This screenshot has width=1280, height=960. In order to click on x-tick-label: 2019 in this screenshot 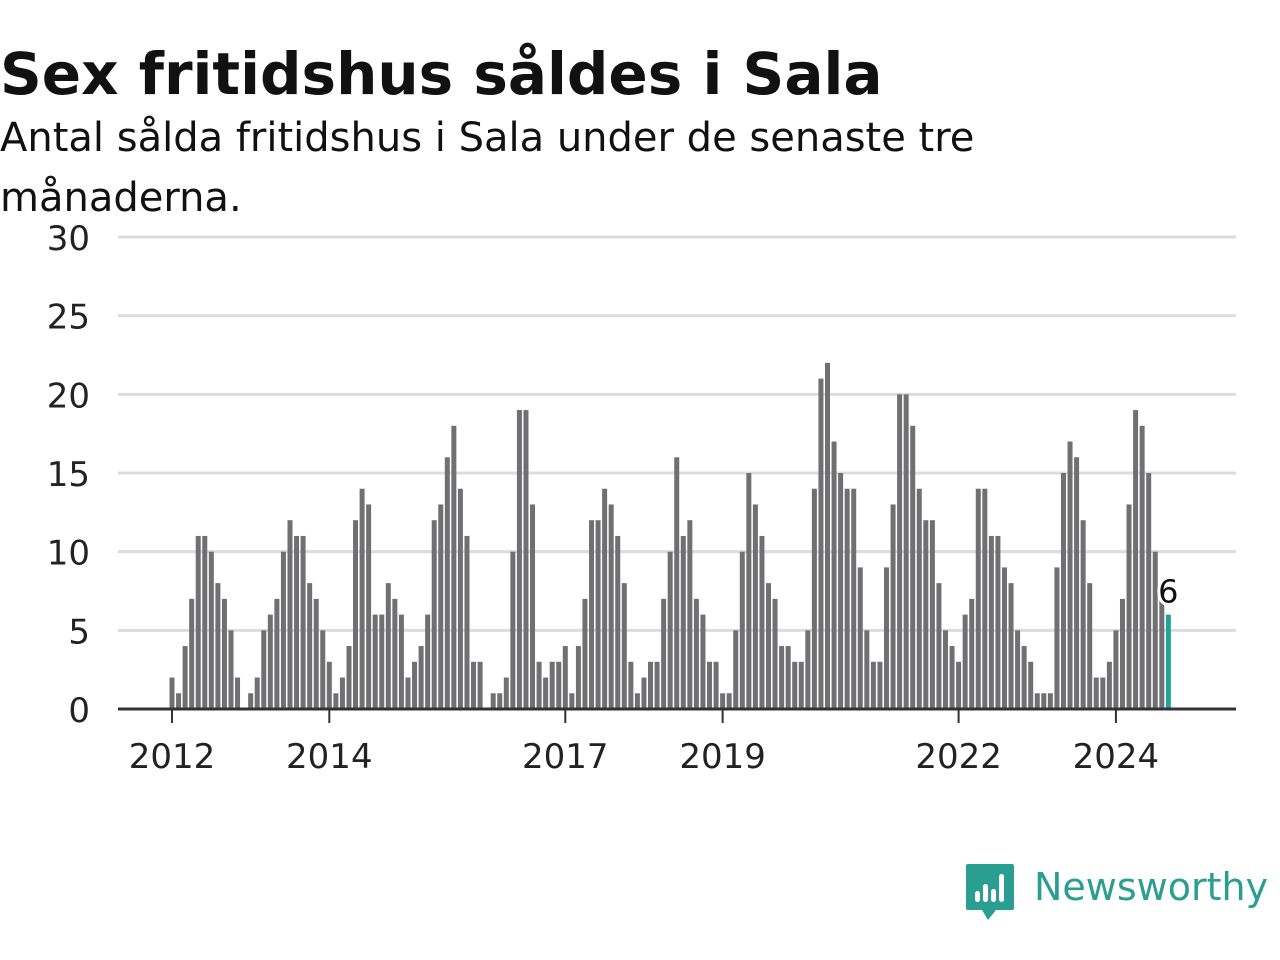, I will do `click(722, 757)`.